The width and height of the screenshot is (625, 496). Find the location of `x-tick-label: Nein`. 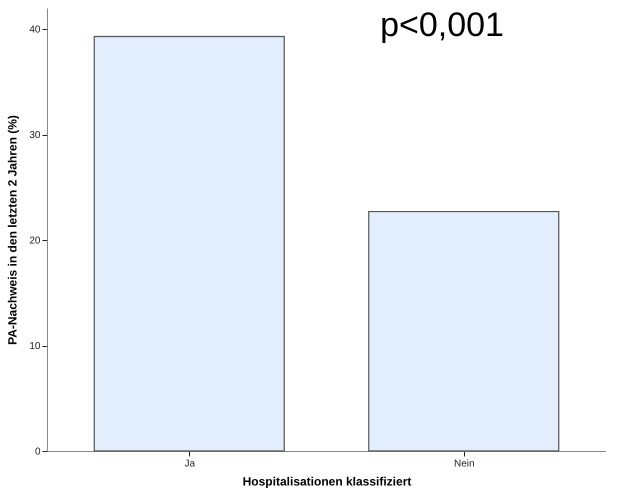

x-tick-label: Nein is located at coordinates (464, 464).